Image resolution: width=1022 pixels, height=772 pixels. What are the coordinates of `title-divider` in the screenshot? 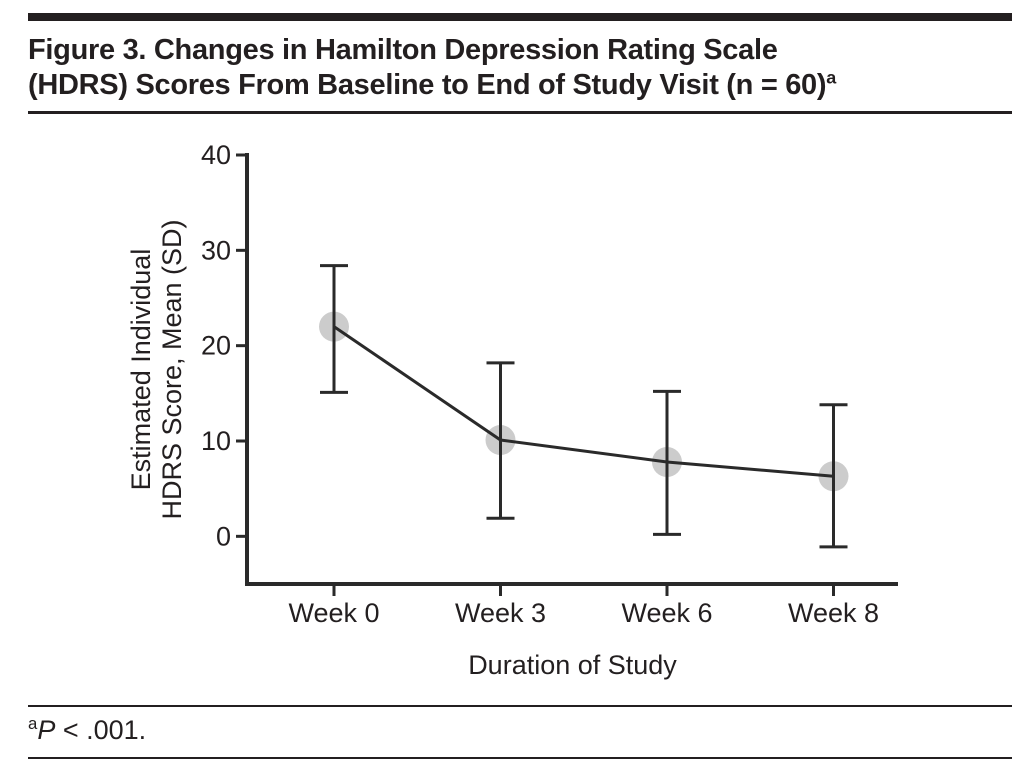 It's located at (520, 112).